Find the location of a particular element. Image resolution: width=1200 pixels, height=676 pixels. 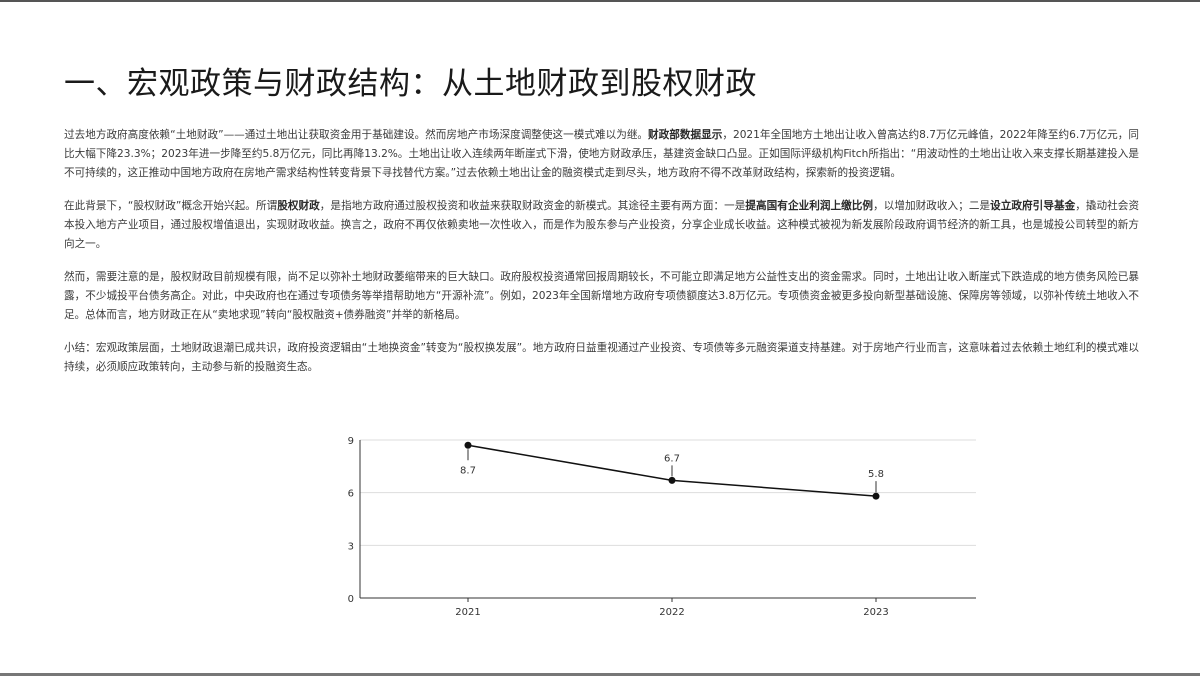

top-border is located at coordinates (600, 1).